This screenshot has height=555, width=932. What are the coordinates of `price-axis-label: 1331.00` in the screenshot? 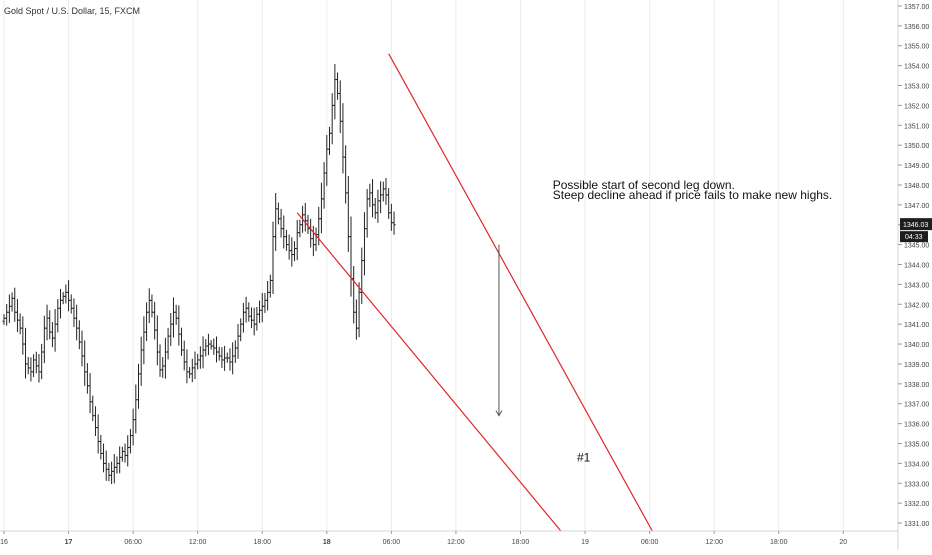 It's located at (916, 524).